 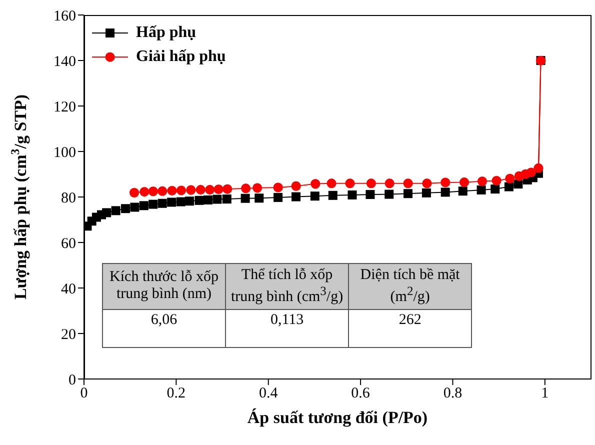 I want to click on y-tick-label: 20, so click(x=68, y=334).